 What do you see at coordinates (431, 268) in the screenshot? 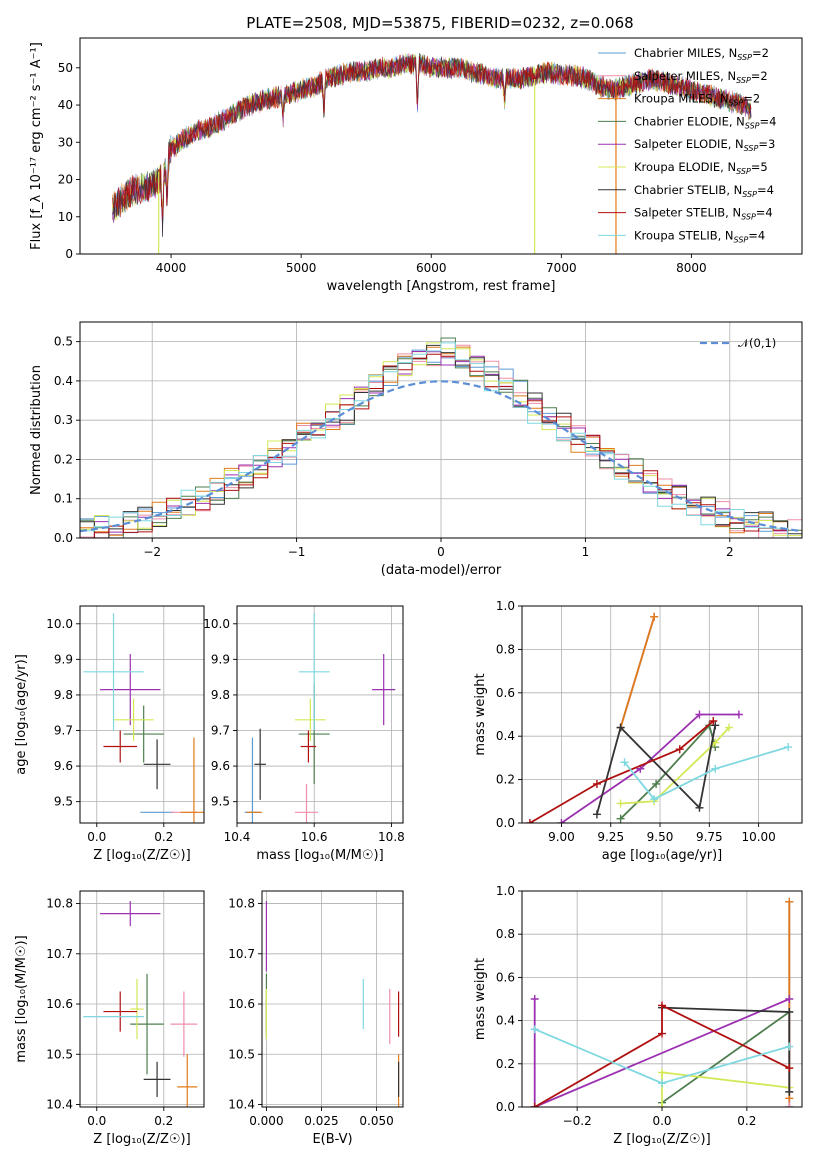
I see `x-tick-label: 6000` at bounding box center [431, 268].